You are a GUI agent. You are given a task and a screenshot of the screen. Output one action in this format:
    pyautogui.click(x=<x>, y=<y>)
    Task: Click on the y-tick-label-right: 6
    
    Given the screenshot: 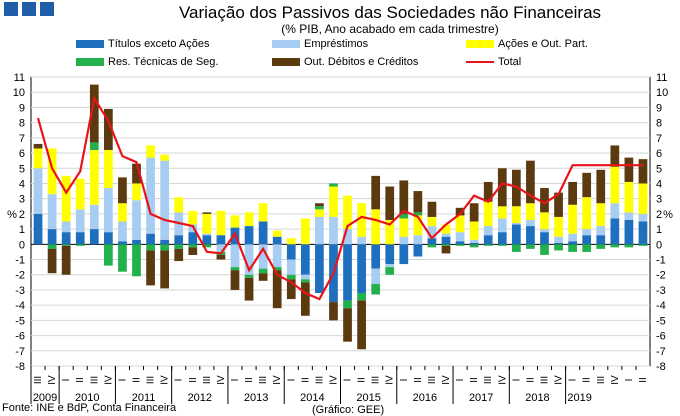 What is the action you would take?
    pyautogui.click(x=659, y=154)
    